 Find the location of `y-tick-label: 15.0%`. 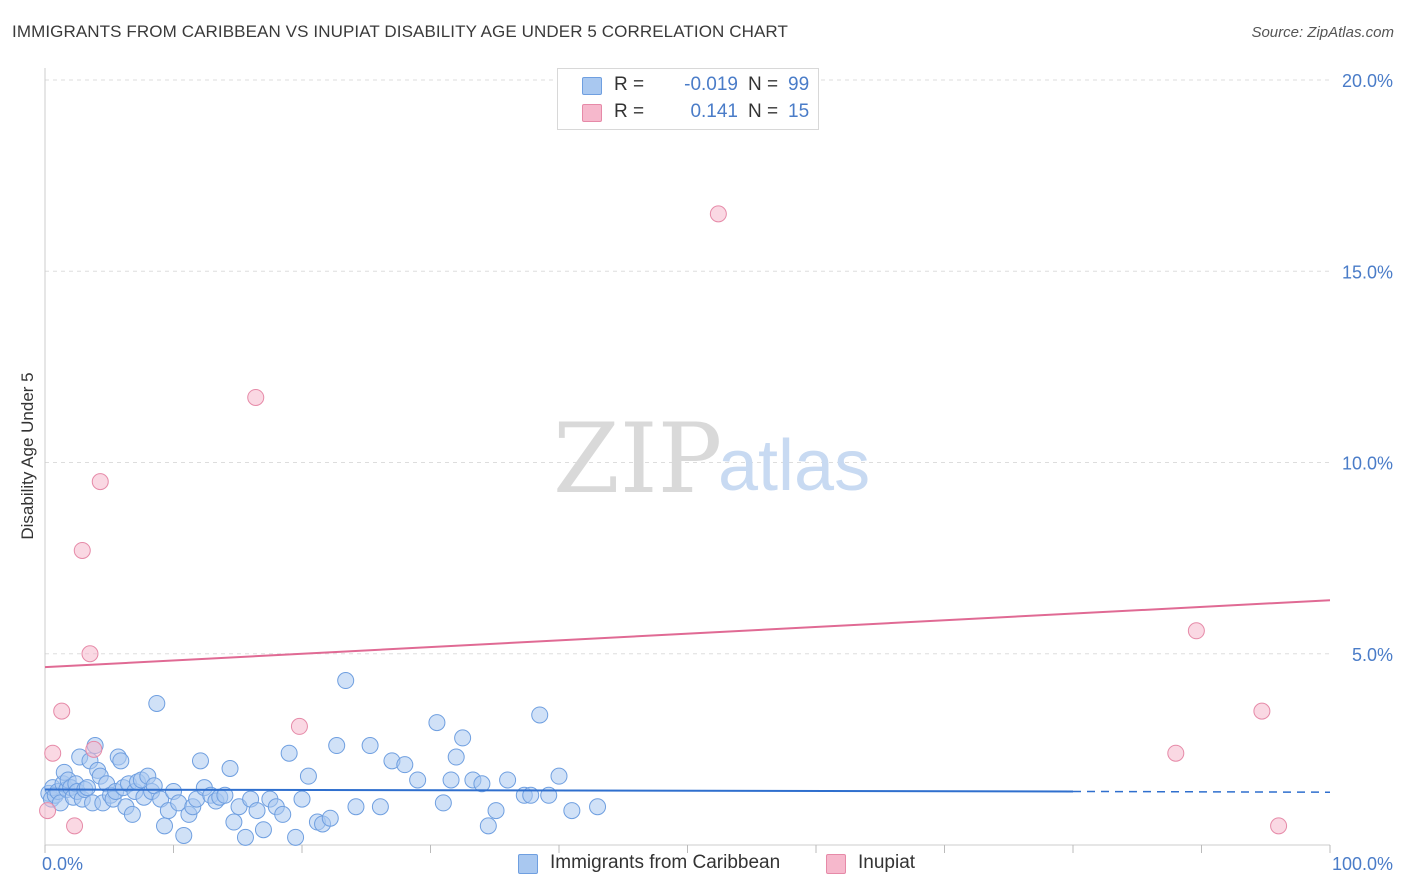

y-tick-label: 15.0% is located at coordinates (1367, 272).